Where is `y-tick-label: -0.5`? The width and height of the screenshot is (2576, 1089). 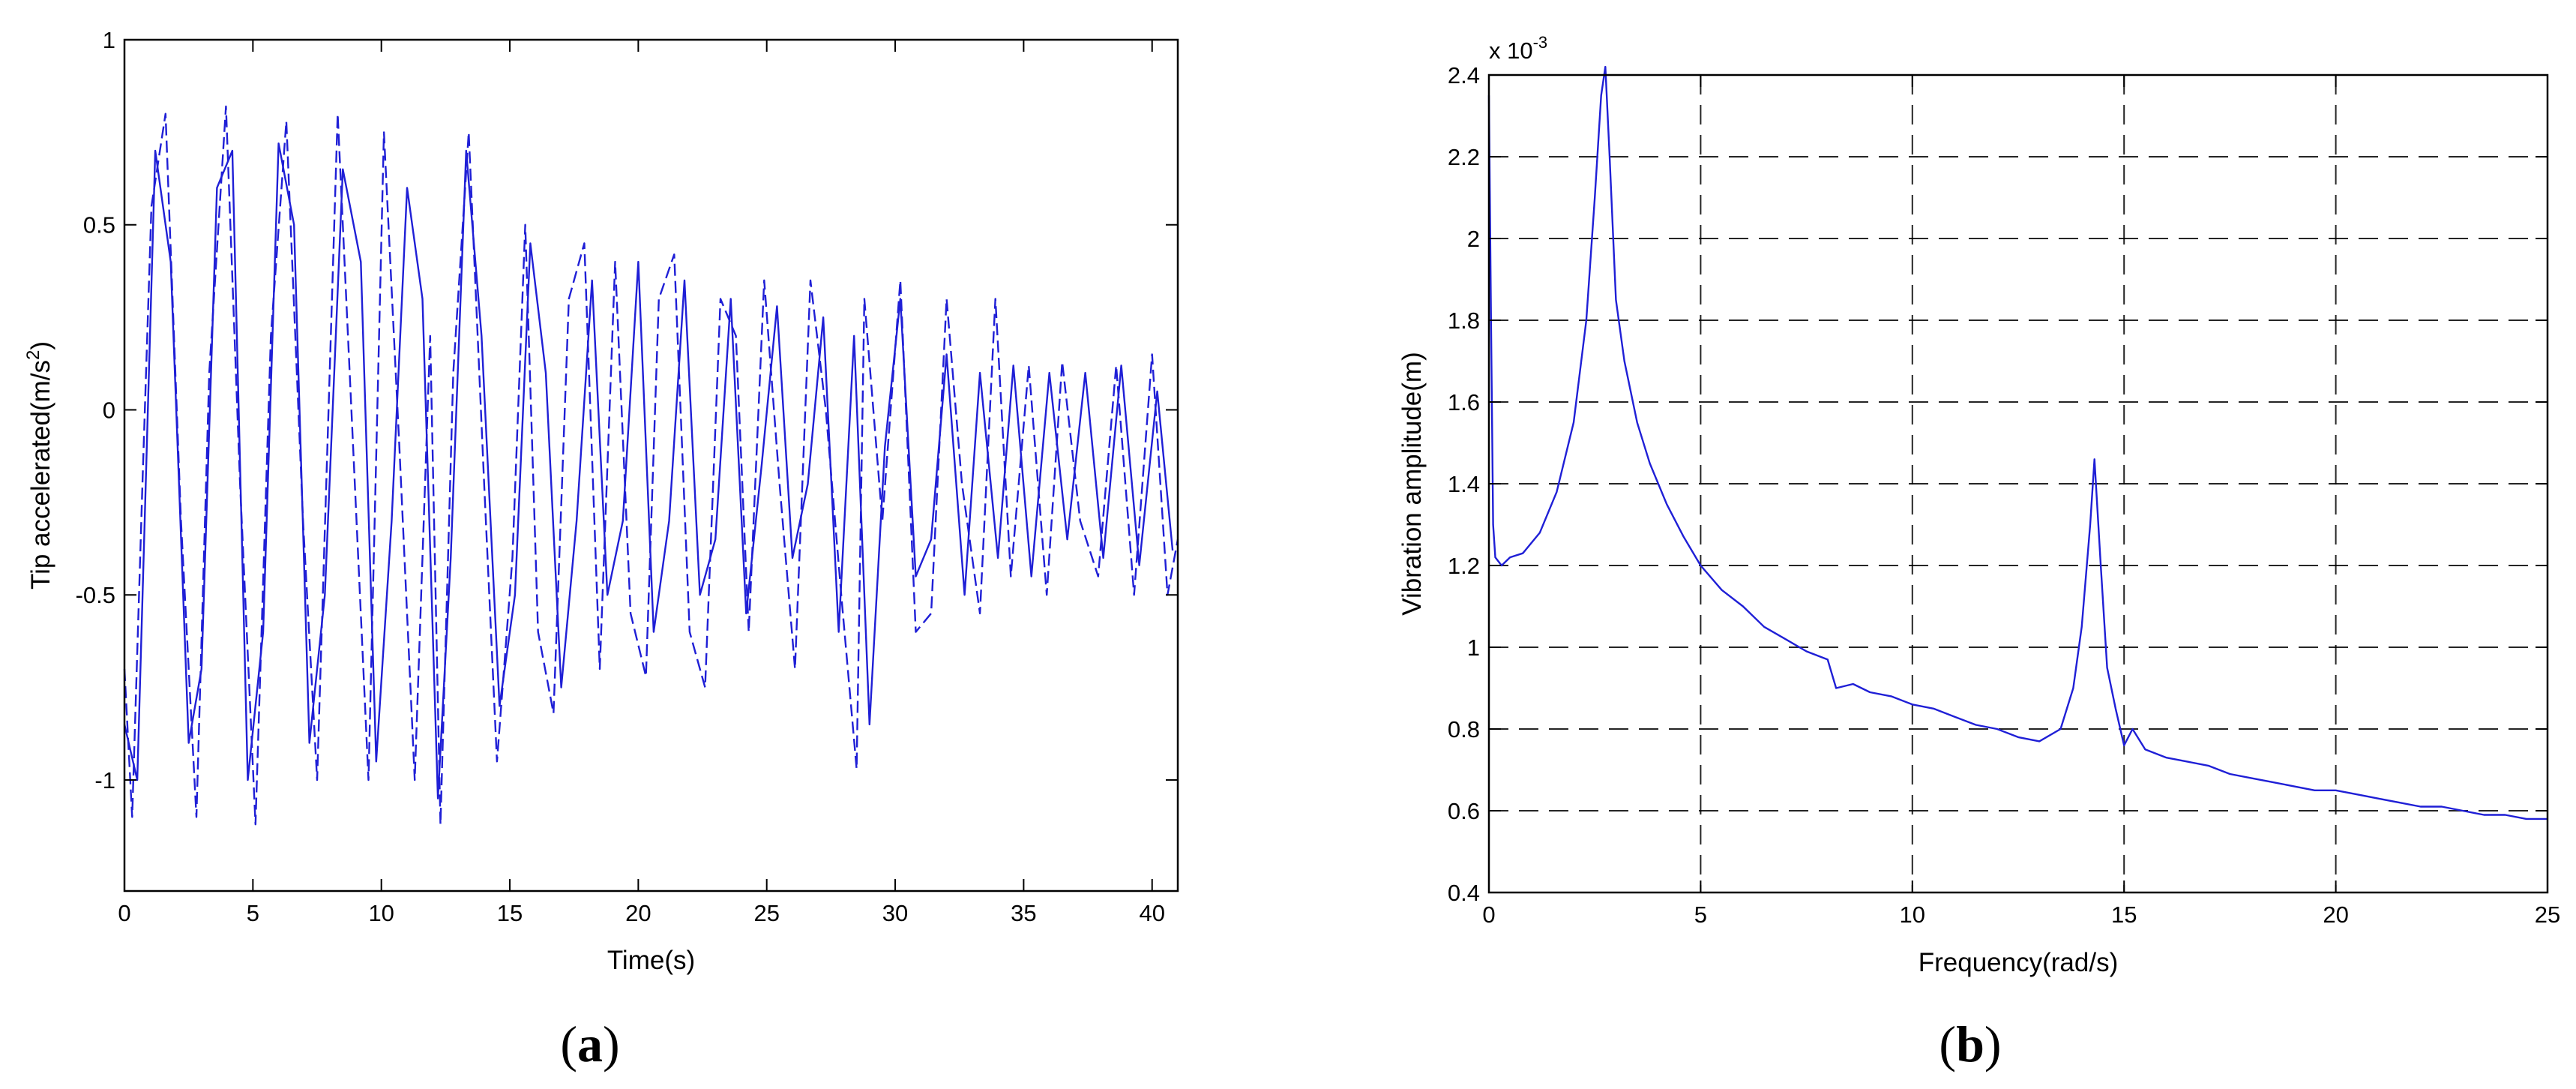 y-tick-label: -0.5 is located at coordinates (96, 595).